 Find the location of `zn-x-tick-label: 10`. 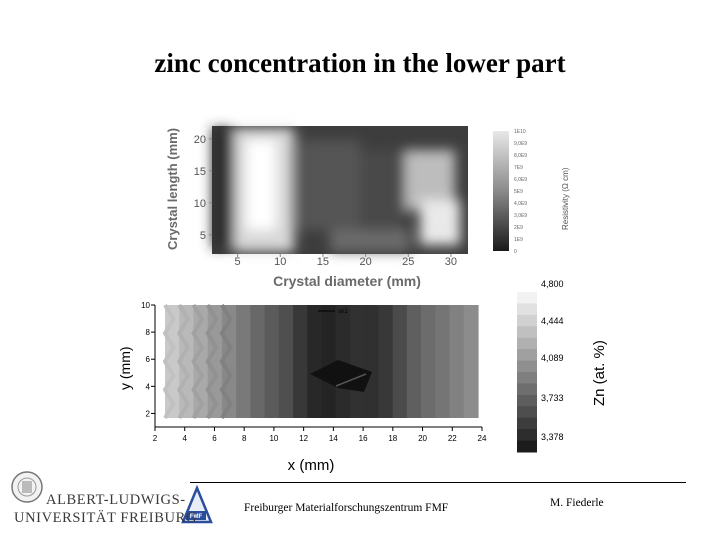

zn-x-tick-label: 10 is located at coordinates (273, 438).